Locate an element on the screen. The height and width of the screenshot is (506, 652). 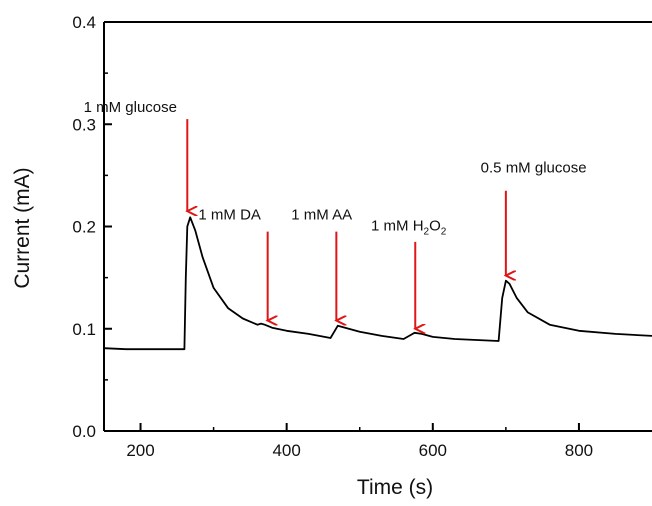
x-tick-label: 800 is located at coordinates (579, 450).